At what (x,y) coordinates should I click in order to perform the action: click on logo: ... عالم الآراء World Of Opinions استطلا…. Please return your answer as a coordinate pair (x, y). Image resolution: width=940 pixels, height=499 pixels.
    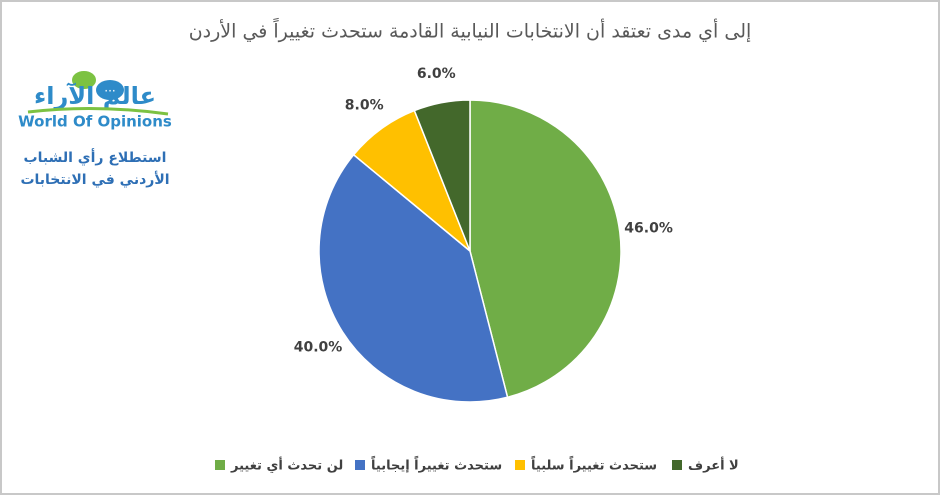
    Looking at the image, I should click on (95, 129).